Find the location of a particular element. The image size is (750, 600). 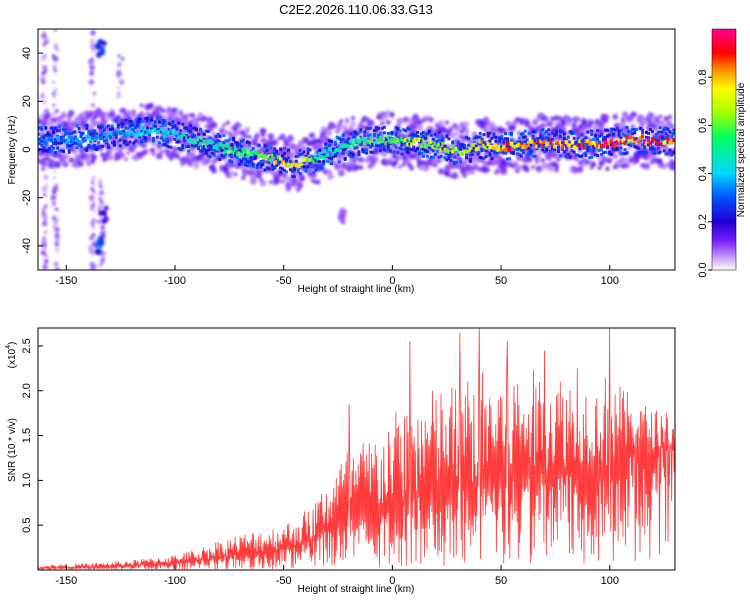

spectrogram-x-label: Height of straight line (km) is located at coordinates (356, 289).